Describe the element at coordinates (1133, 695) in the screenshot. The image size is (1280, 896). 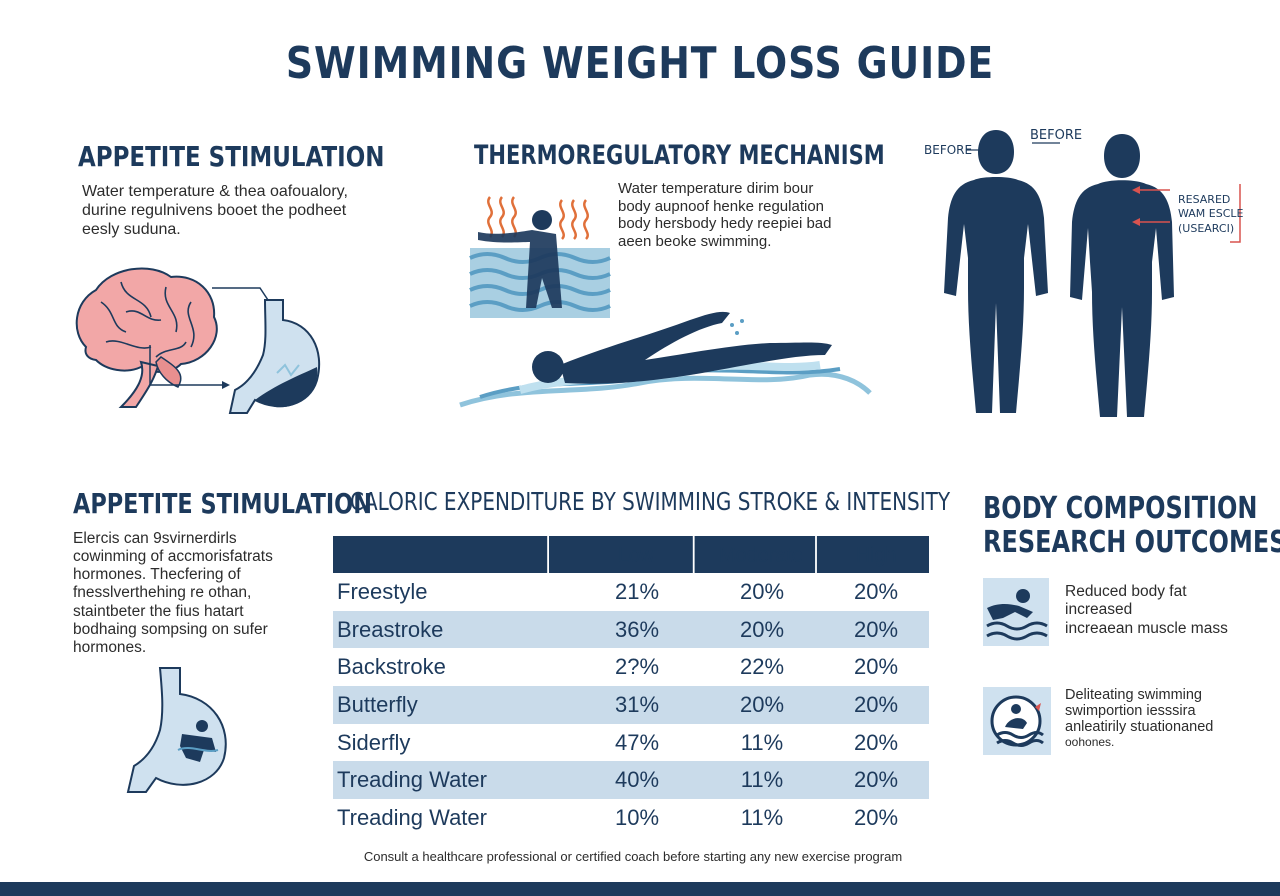
I see `research-item2-line: Deliteating swimming` at that location.